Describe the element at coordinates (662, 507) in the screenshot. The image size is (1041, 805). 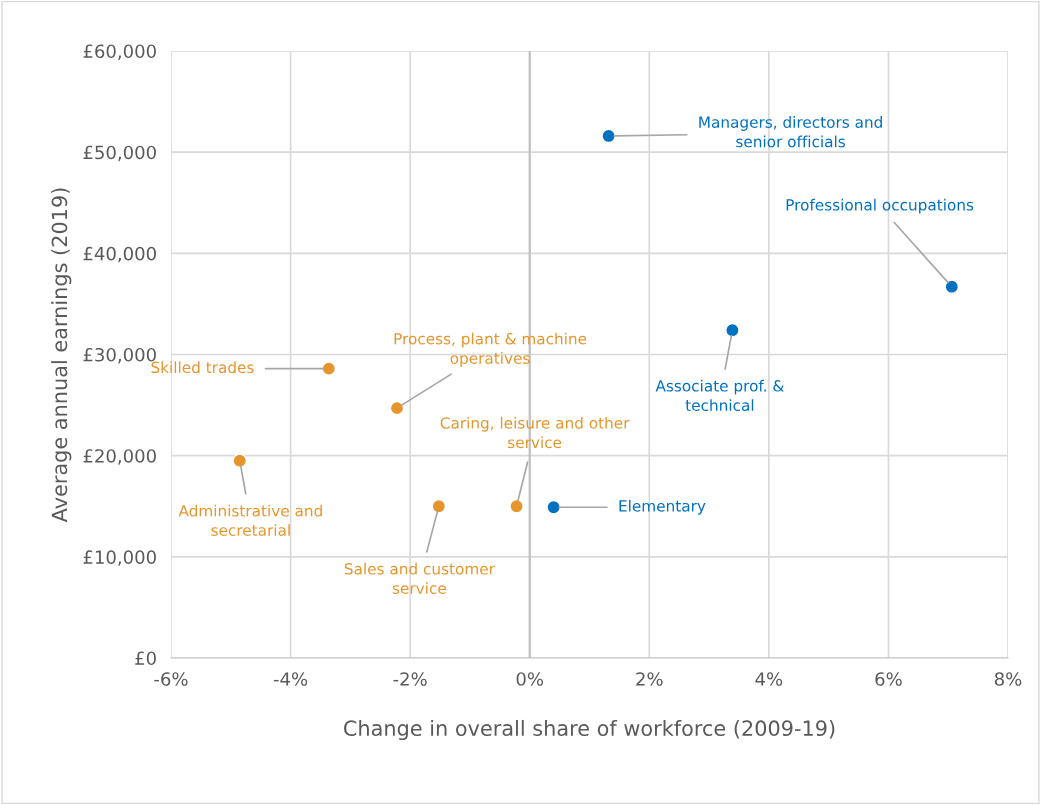
I see `annotation: Elementary` at that location.